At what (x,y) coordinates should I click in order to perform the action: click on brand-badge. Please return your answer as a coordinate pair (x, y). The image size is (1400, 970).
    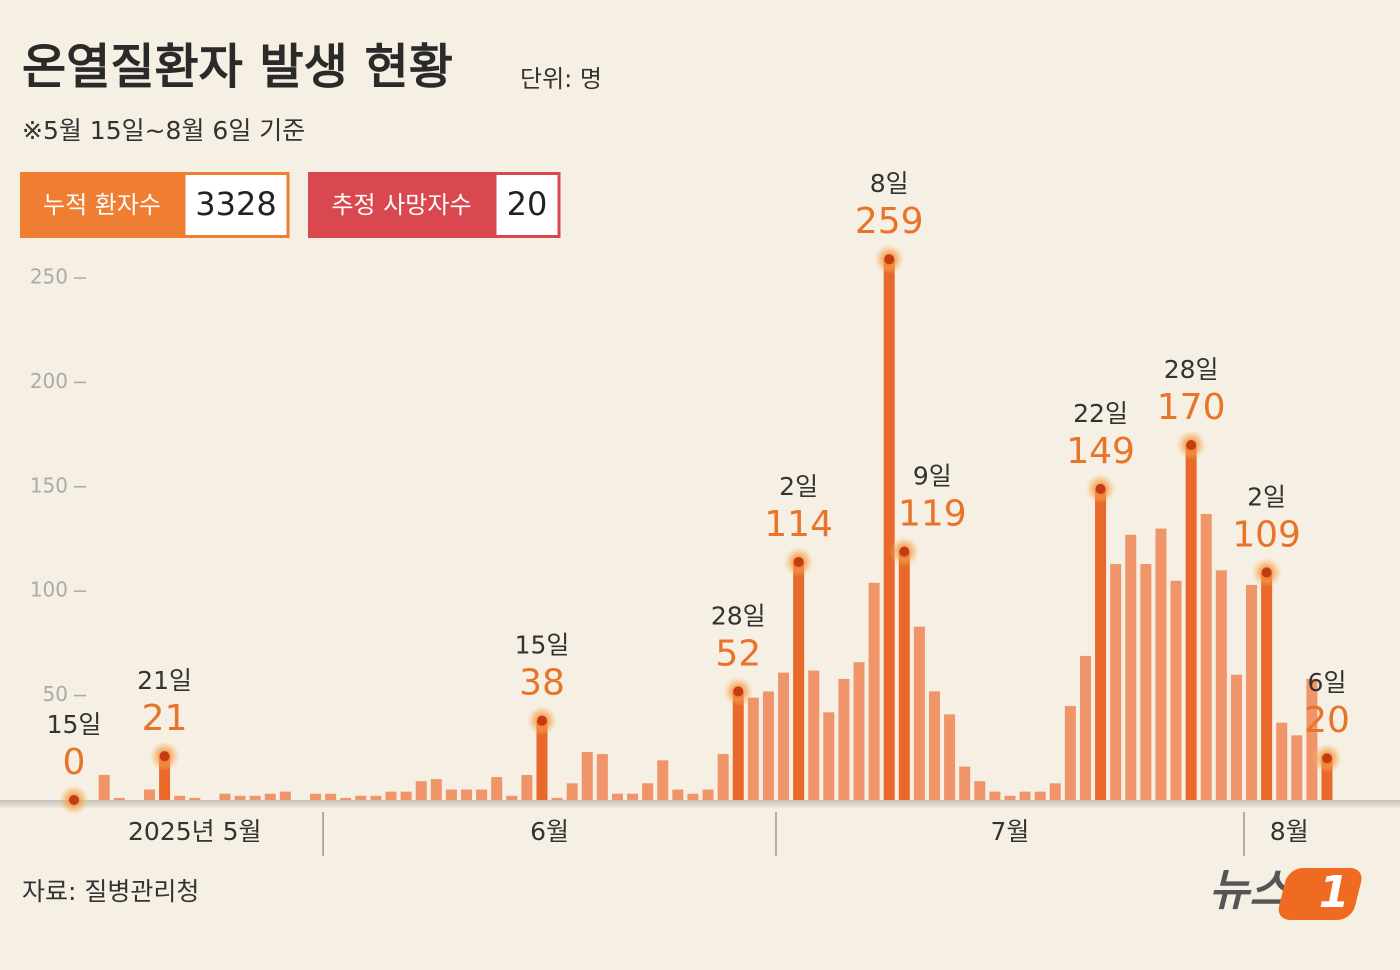
    Looking at the image, I should click on (1320, 894).